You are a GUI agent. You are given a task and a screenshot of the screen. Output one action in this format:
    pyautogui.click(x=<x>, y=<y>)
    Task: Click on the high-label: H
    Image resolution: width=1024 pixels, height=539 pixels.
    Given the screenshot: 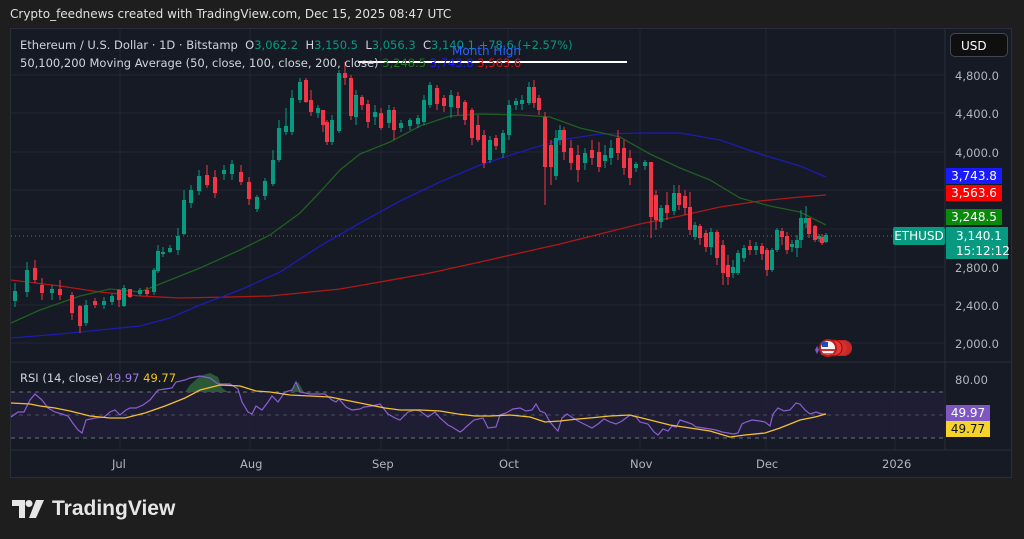 What is the action you would take?
    pyautogui.click(x=310, y=45)
    